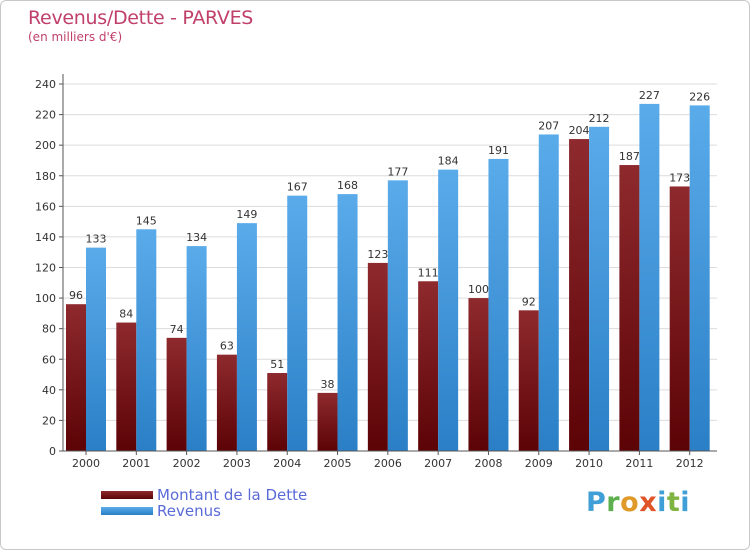 The image size is (750, 550). I want to click on x-tick-label: 2007, so click(438, 463).